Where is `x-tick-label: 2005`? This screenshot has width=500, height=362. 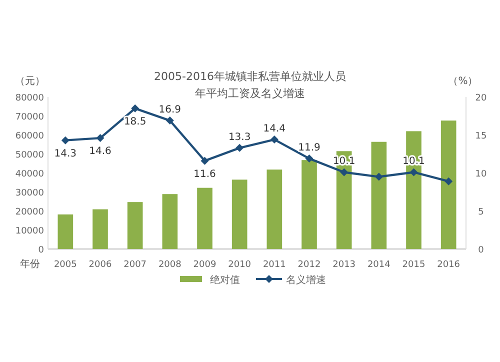 x-tick-label: 2005 is located at coordinates (65, 265).